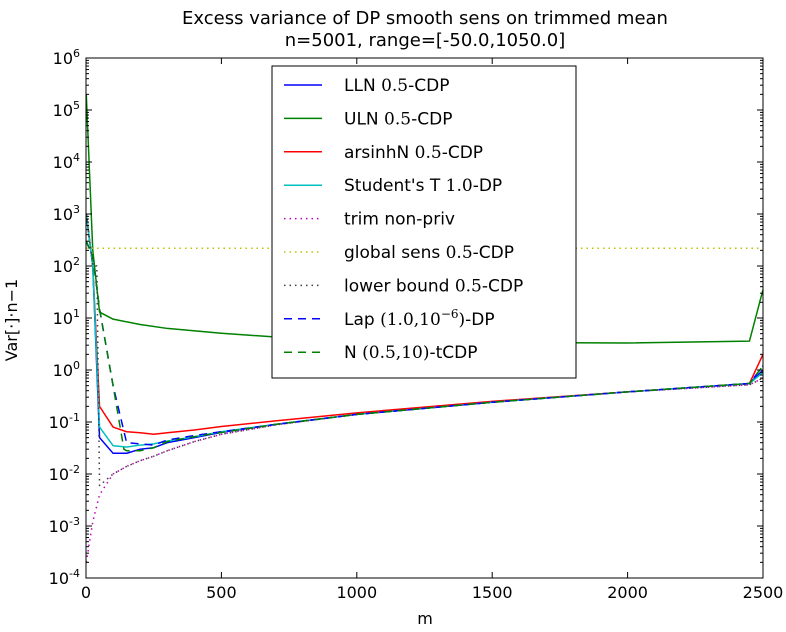 The width and height of the screenshot is (786, 632). What do you see at coordinates (66, 369) in the screenshot?
I see `y-tick-label: 10⁰` at bounding box center [66, 369].